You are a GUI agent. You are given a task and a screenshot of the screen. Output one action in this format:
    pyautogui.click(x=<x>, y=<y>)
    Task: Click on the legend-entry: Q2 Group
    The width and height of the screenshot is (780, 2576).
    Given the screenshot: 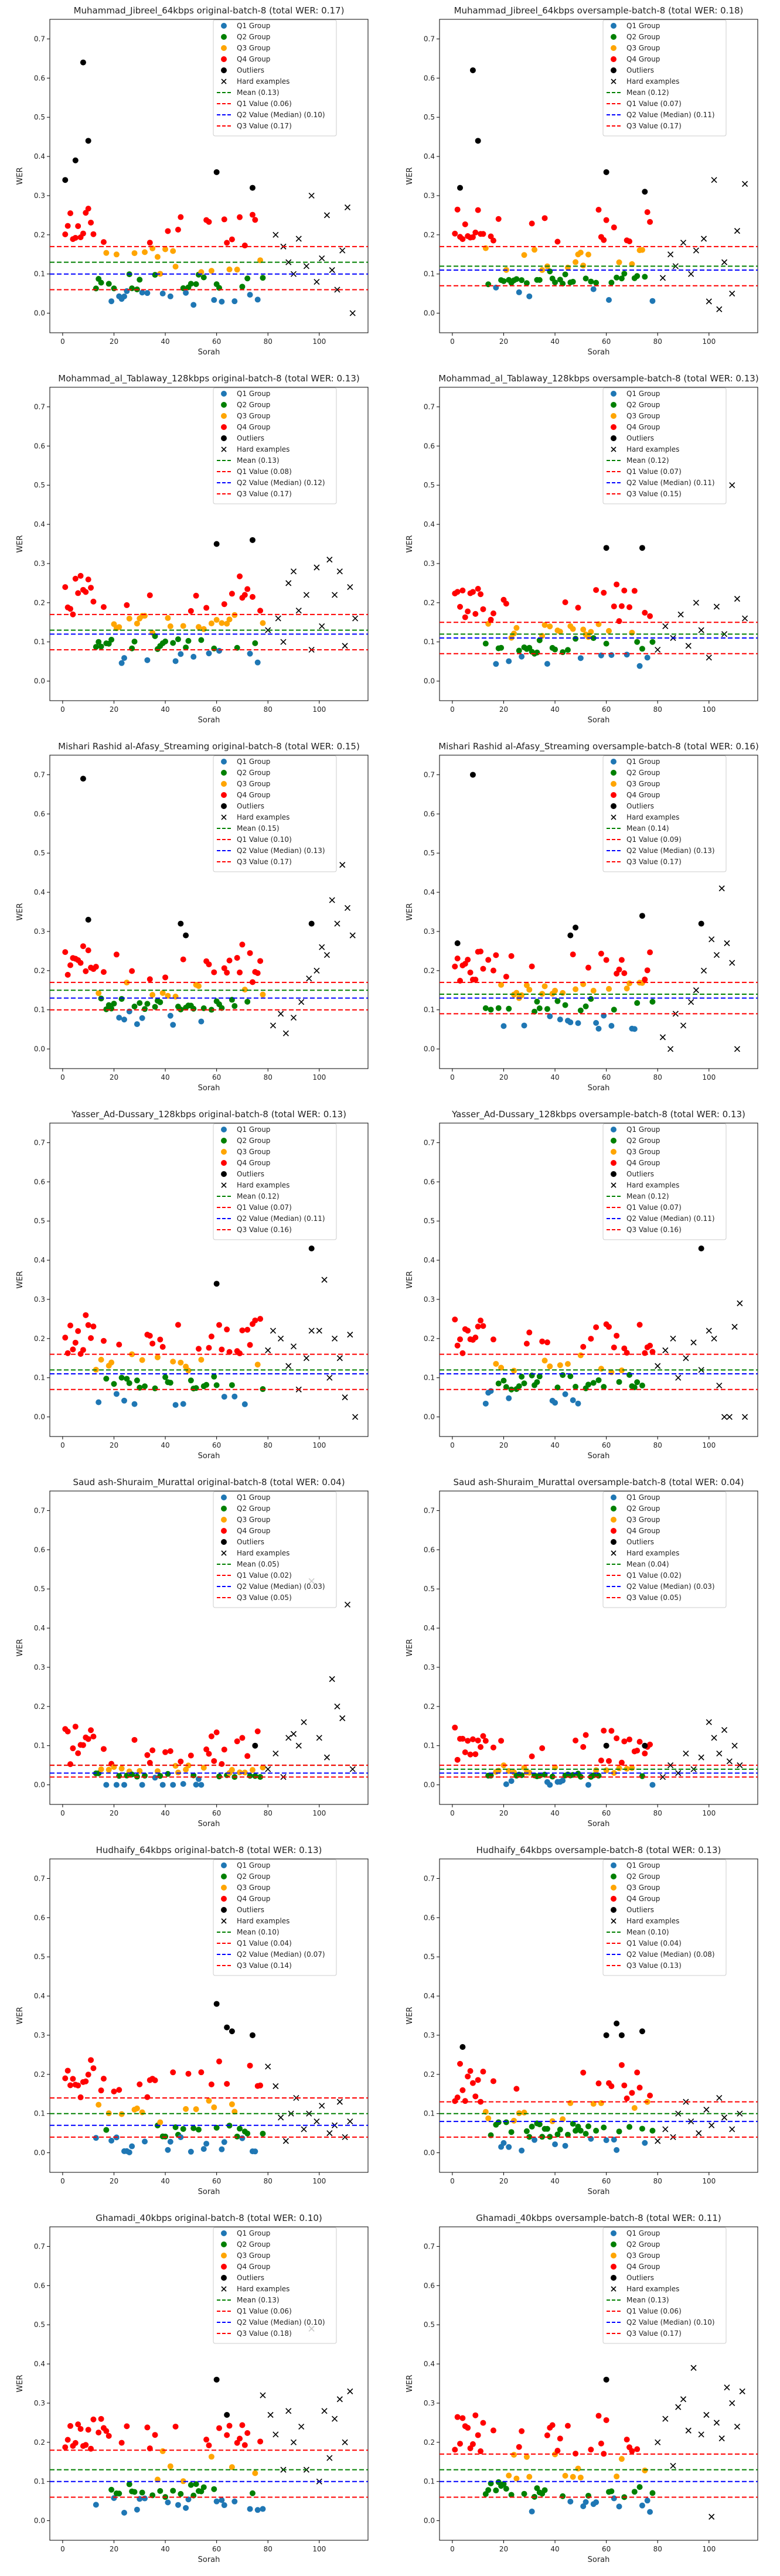 What is the action you would take?
    pyautogui.click(x=643, y=773)
    